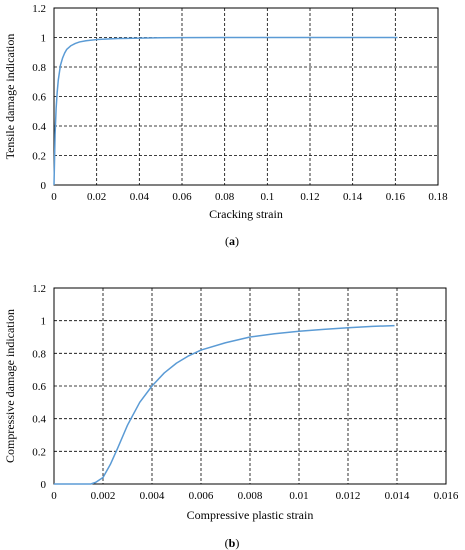  I want to click on chart-b-x-tick-label: 0.008, so click(250, 496).